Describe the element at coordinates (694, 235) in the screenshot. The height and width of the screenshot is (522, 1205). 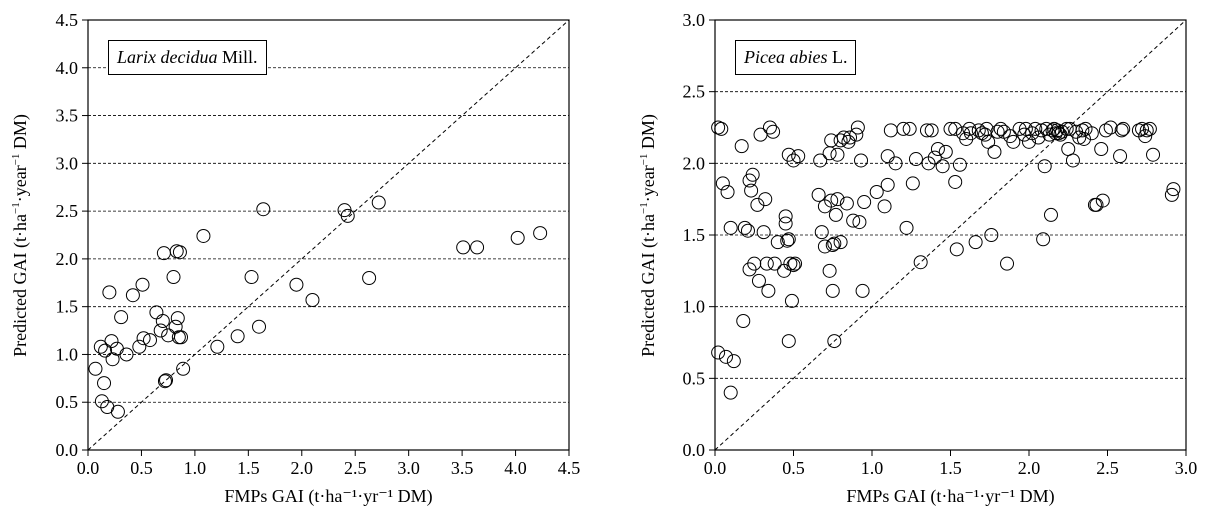
I see `y-tick-label: 1.5` at that location.